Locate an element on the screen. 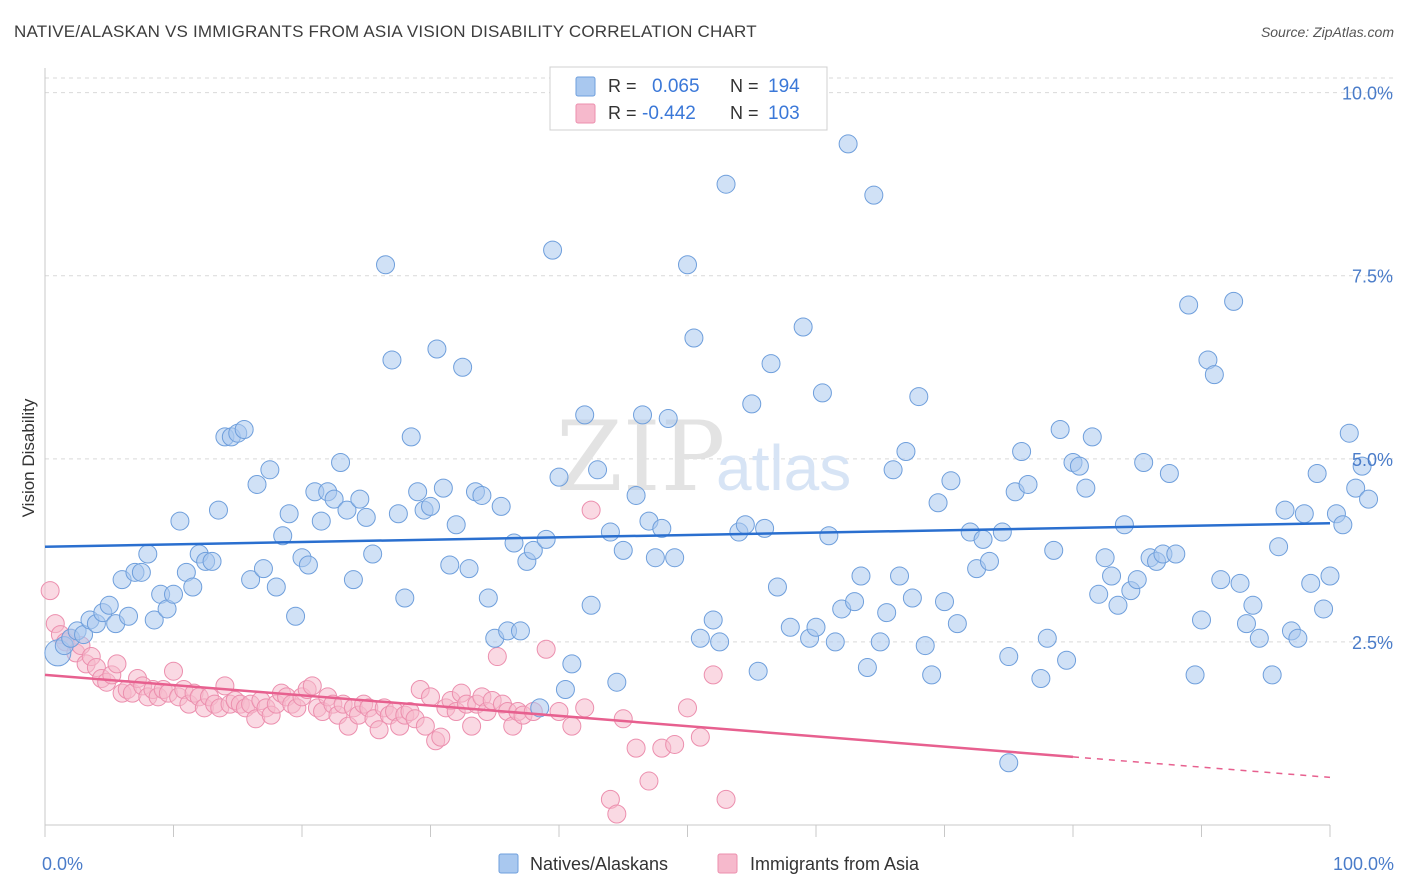 The width and height of the screenshot is (1406, 892). legend-stats-box is located at coordinates (688, 98).